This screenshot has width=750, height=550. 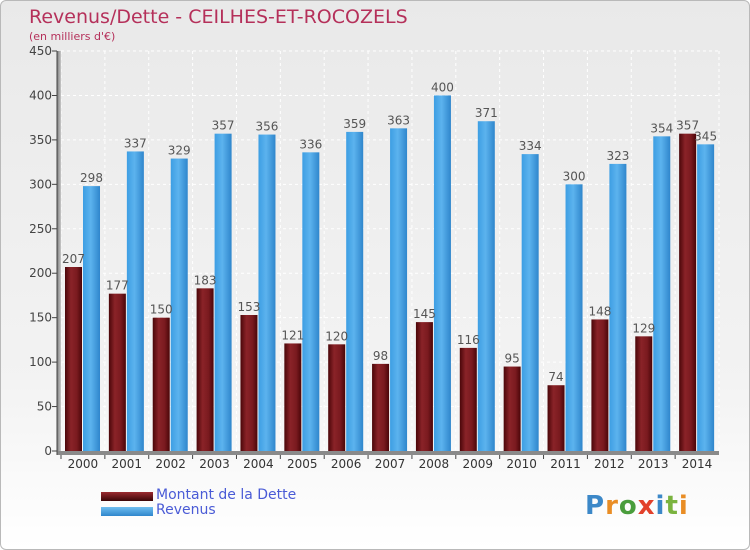 I want to click on logo-letter: o, so click(x=628, y=506).